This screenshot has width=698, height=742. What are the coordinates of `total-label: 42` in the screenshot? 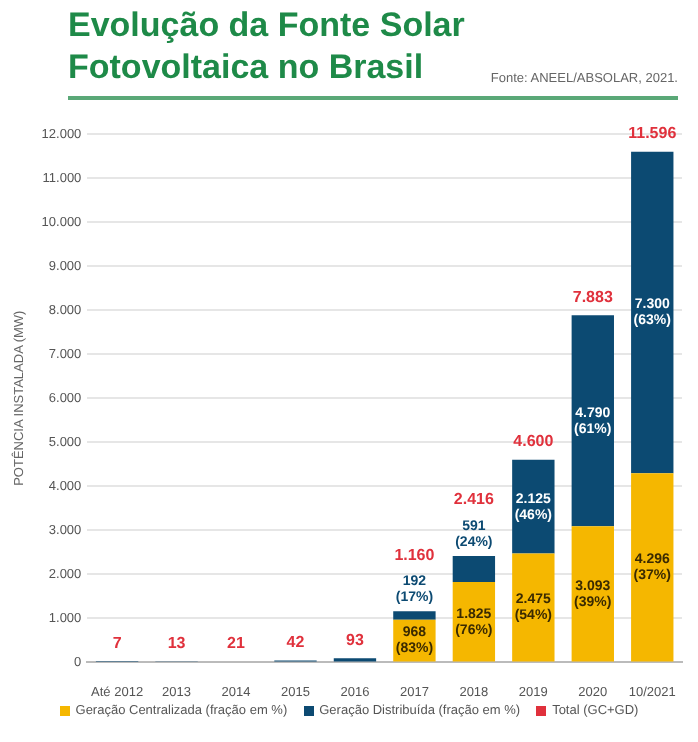 It's located at (296, 641).